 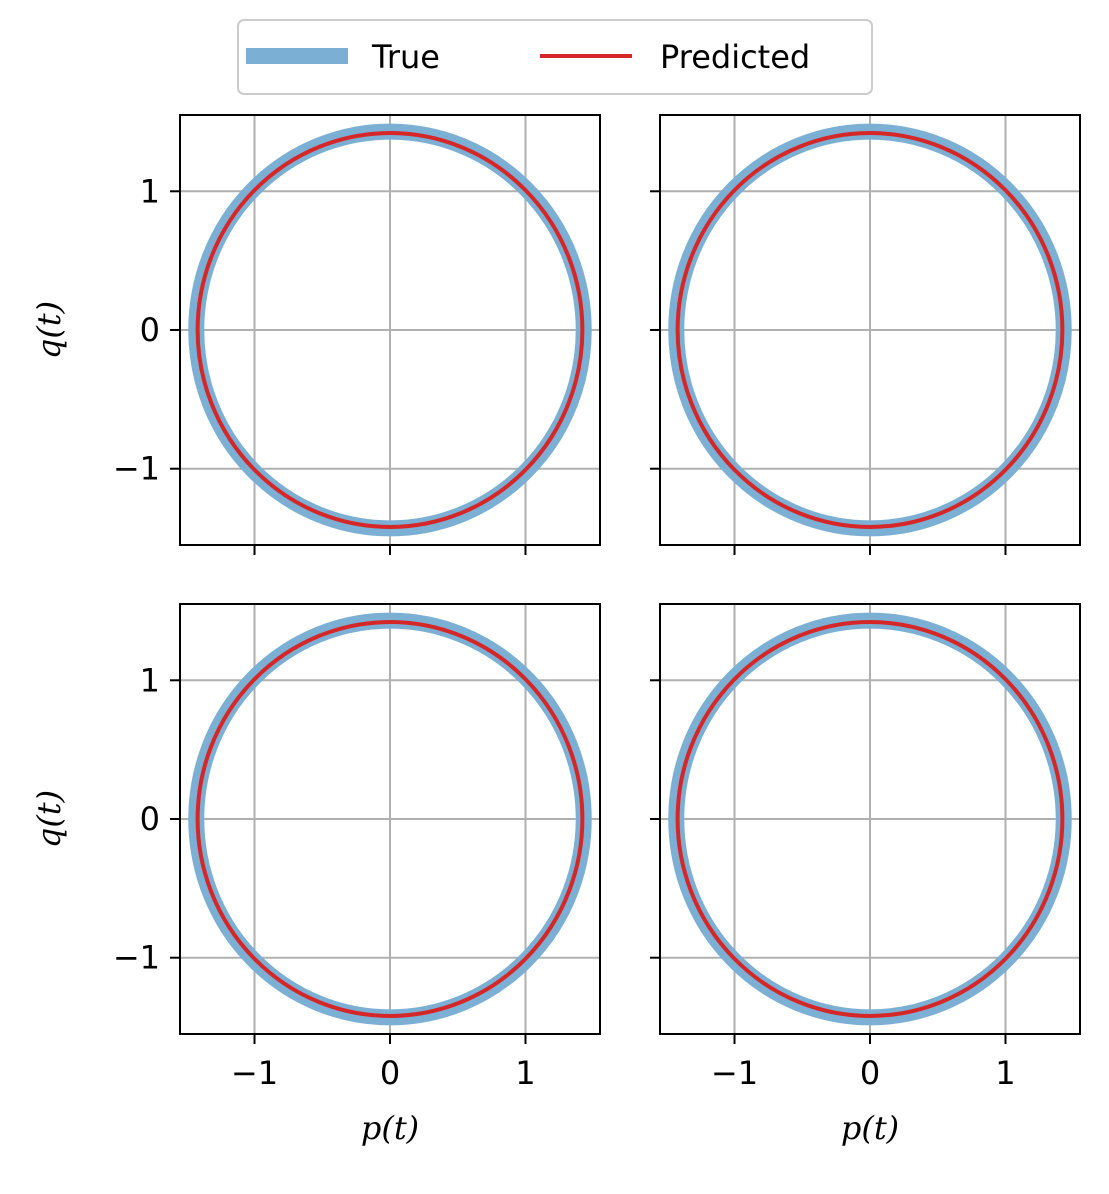 I want to click on subplot-top-right, so click(x=865, y=334).